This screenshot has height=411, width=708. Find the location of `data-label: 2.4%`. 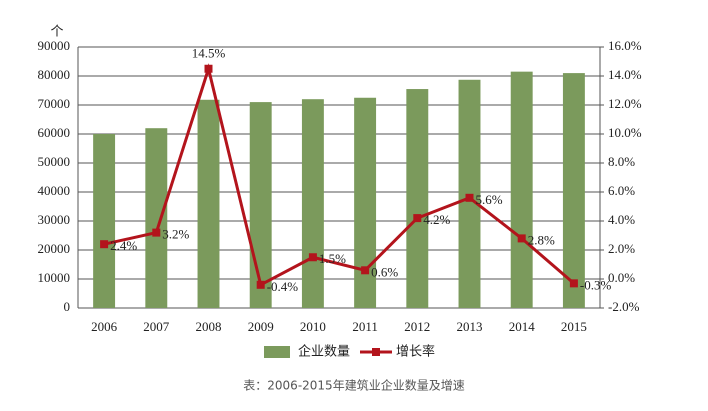

data-label: 2.4% is located at coordinates (123, 245).